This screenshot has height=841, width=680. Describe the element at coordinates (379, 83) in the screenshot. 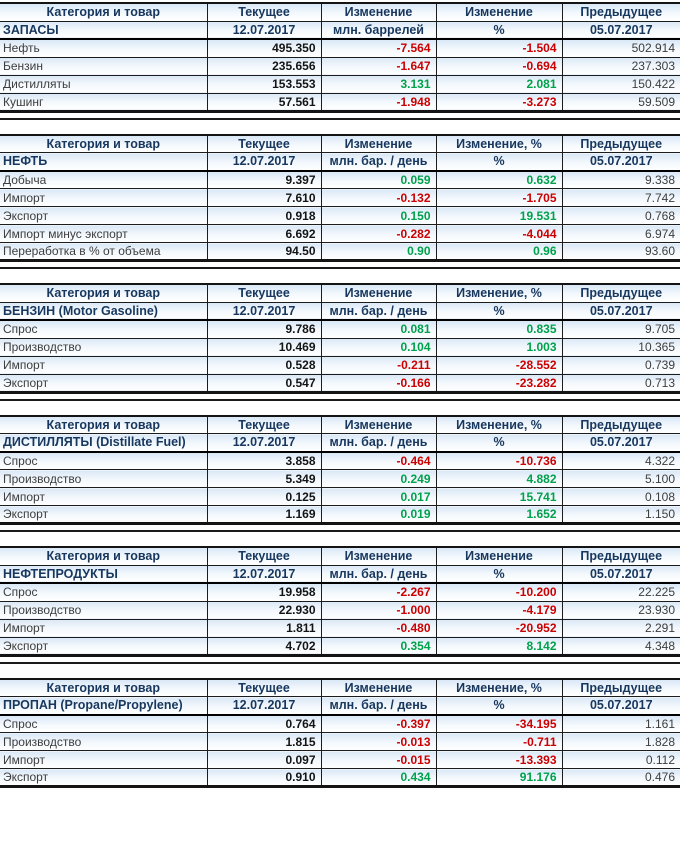

I see `change-value: 3.131` at that location.